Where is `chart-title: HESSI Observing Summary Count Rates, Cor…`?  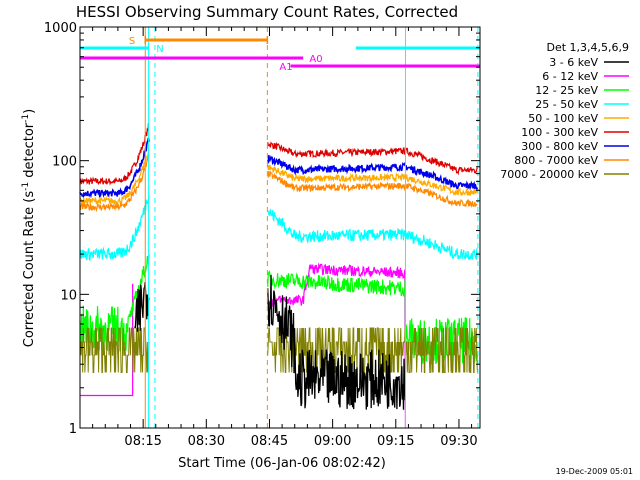 chart-title: HESSI Observing Summary Count Rates, Cor… is located at coordinates (267, 12).